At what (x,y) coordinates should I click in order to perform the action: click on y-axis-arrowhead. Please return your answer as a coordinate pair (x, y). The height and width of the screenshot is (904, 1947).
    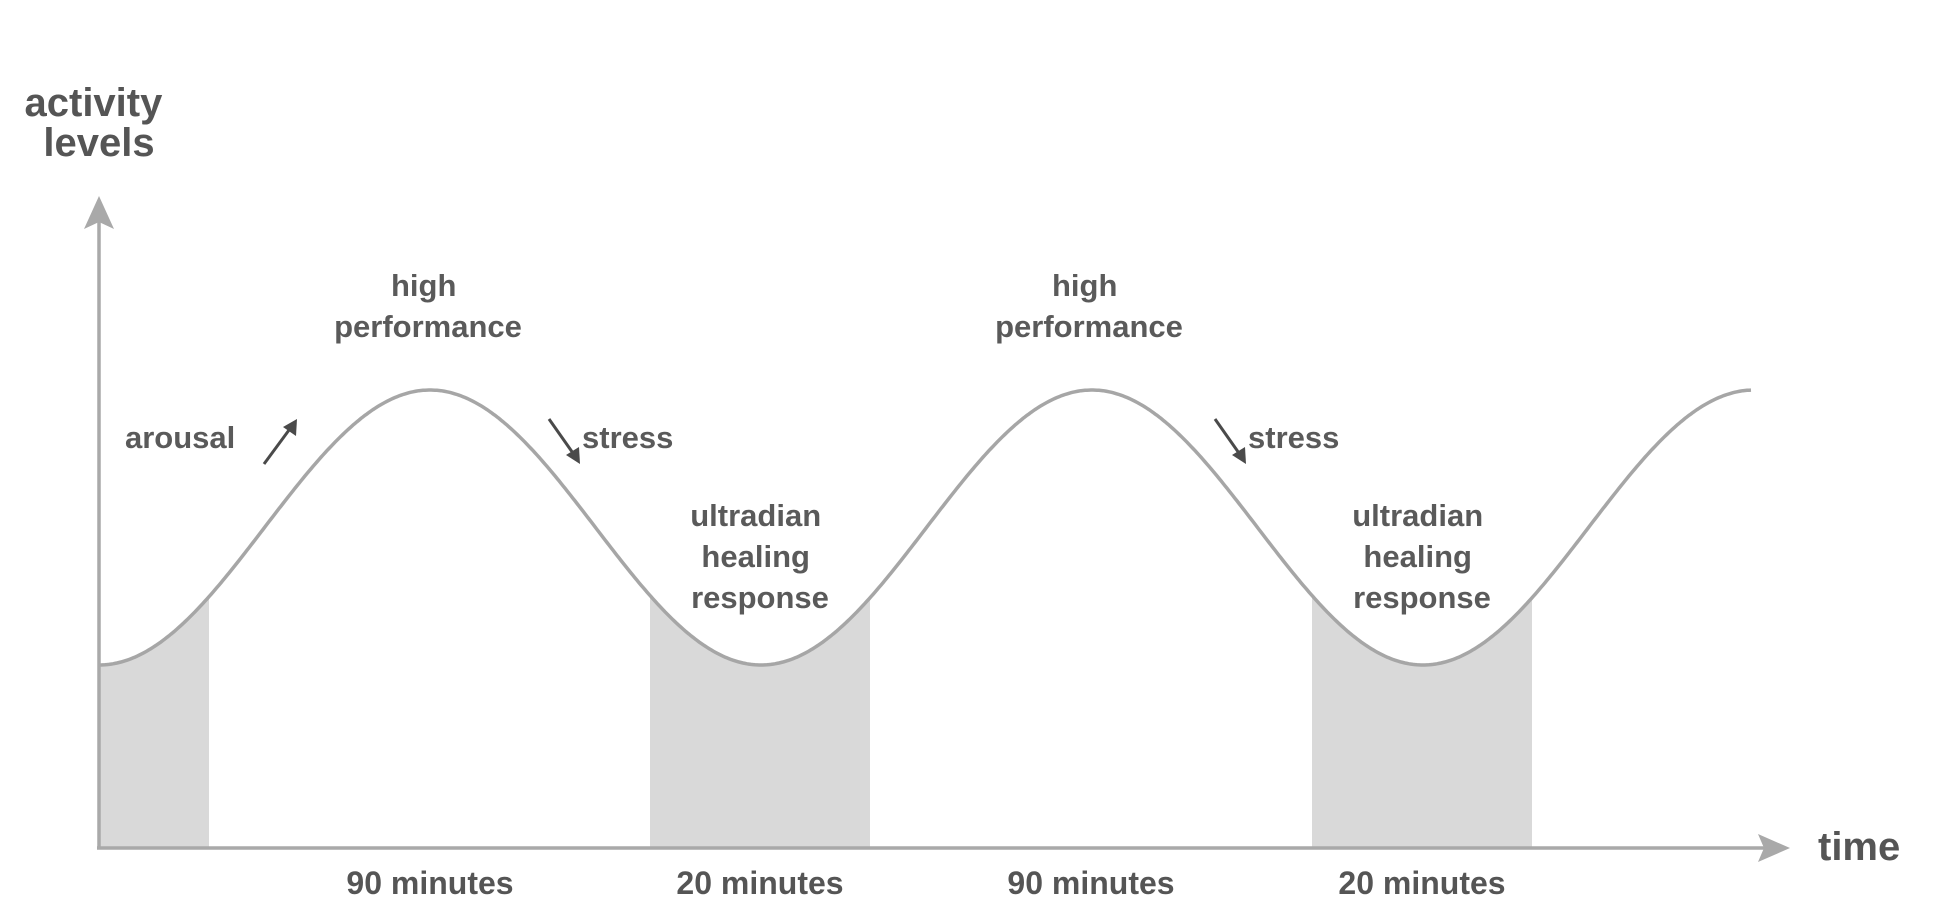
    Looking at the image, I should click on (99, 212).